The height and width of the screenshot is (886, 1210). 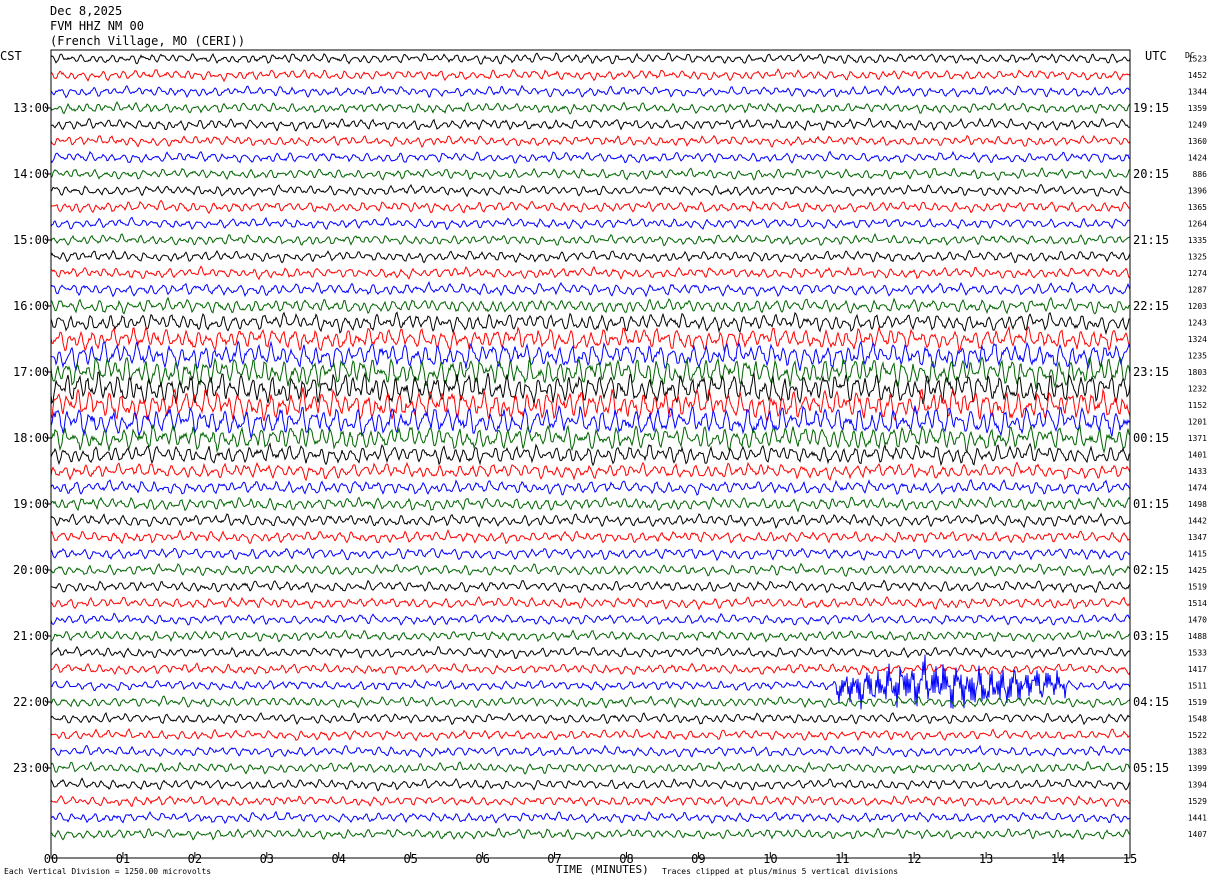 I want to click on dc-offset-value: 1235, so click(x=1197, y=356).